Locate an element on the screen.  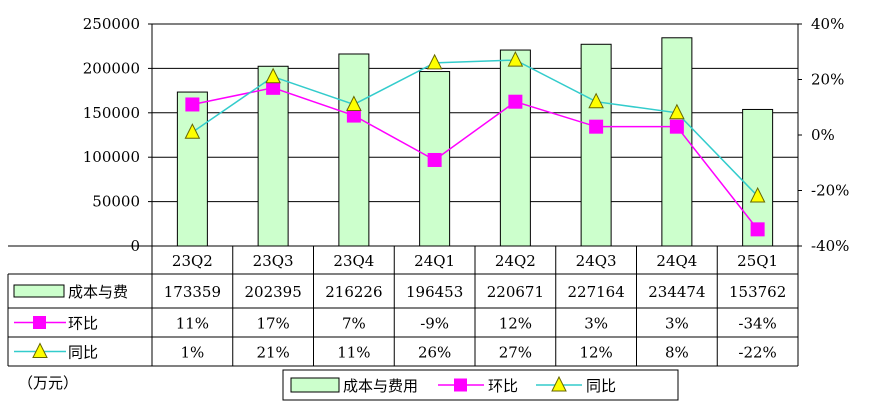
table-cell: 227164 is located at coordinates (595, 292).